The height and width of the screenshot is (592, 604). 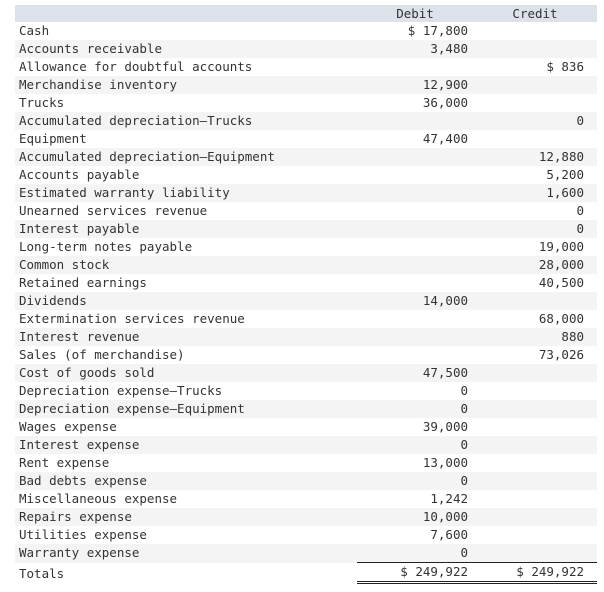 I want to click on account-name: Retained earnings, so click(x=83, y=282).